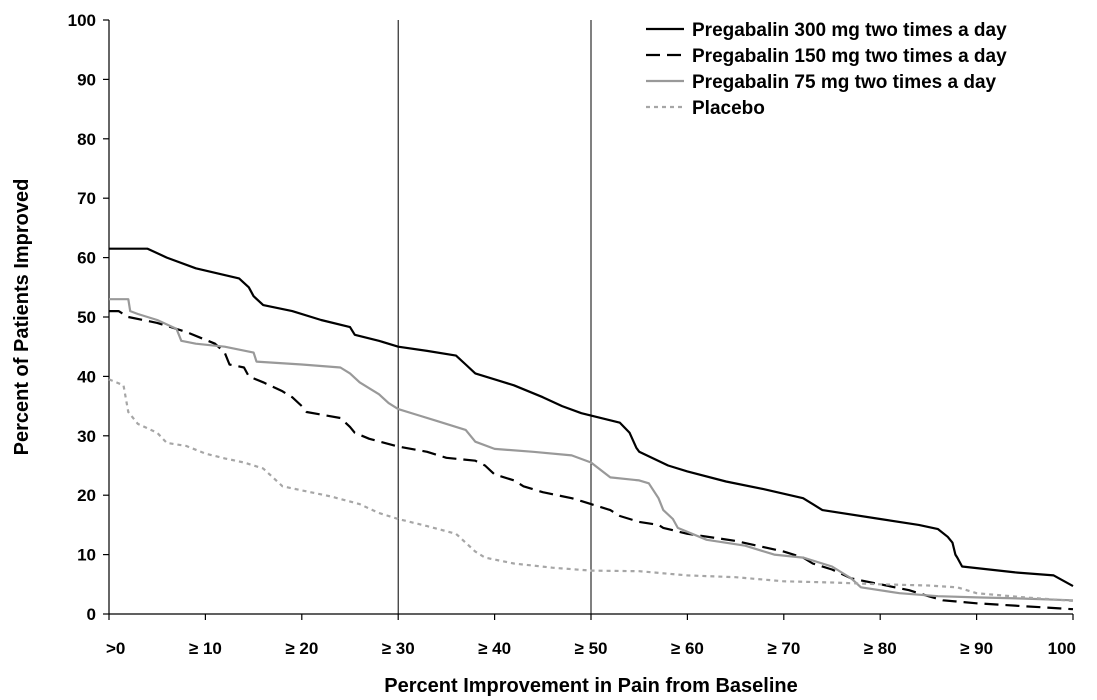  What do you see at coordinates (86, 198) in the screenshot?
I see `y-tick-label: 70` at bounding box center [86, 198].